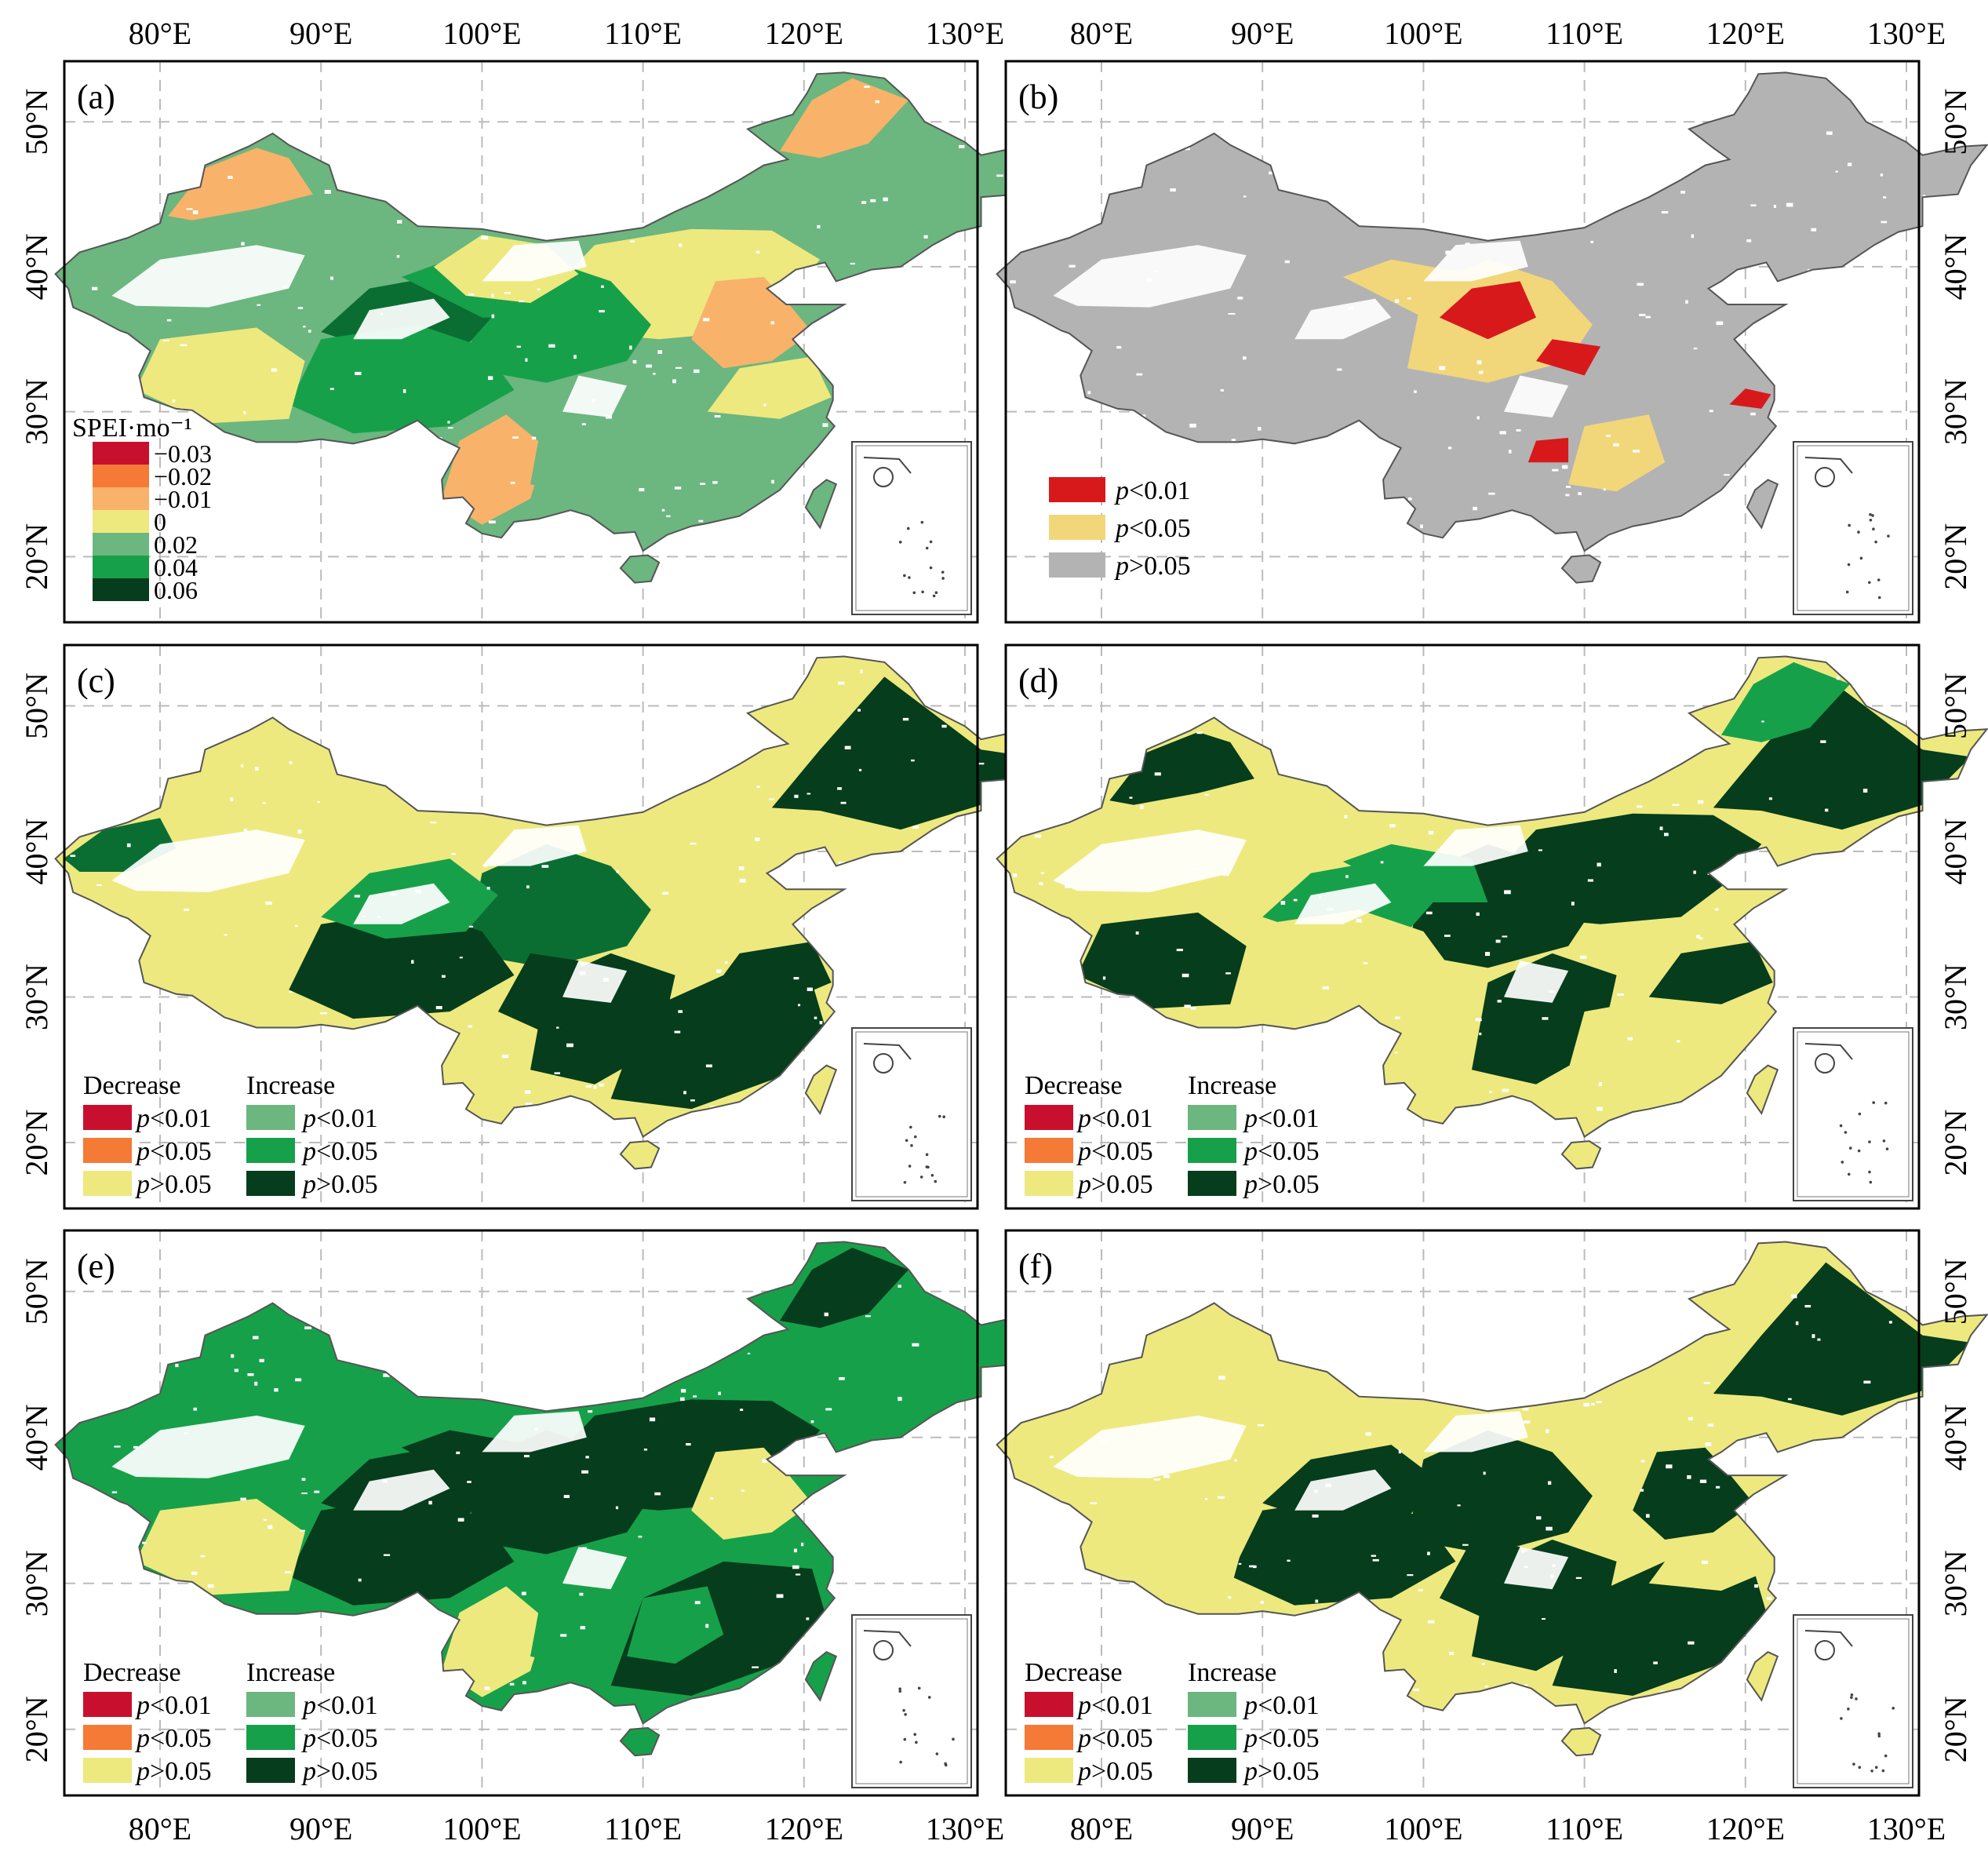 The image size is (1988, 1859). What do you see at coordinates (821, 1676) in the screenshot?
I see `taiwan-island` at bounding box center [821, 1676].